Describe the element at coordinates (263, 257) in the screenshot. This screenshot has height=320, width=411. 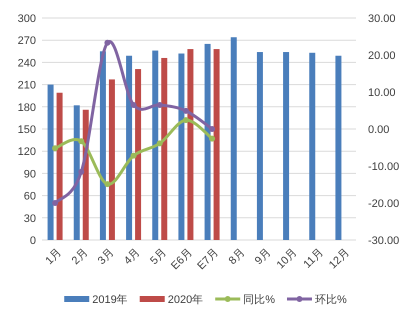
I see `x-tick-label: 9月` at that location.